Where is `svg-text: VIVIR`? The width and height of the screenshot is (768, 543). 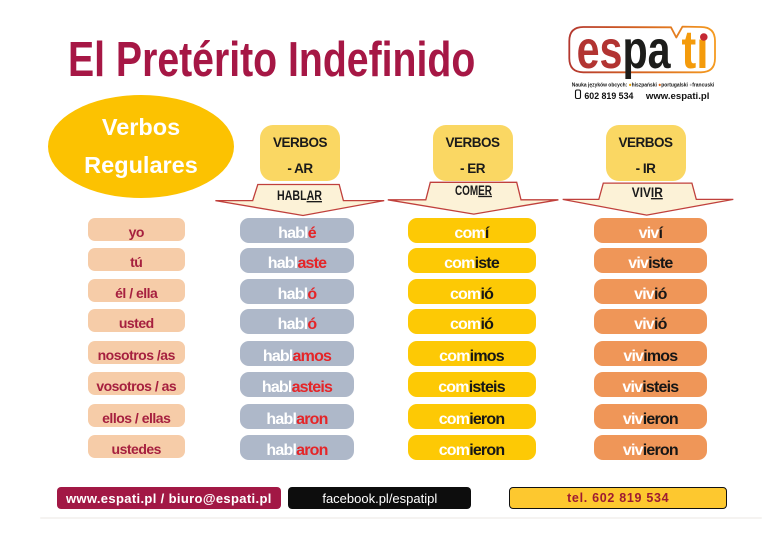
svg-text: VIVIR is located at coordinates (647, 192).